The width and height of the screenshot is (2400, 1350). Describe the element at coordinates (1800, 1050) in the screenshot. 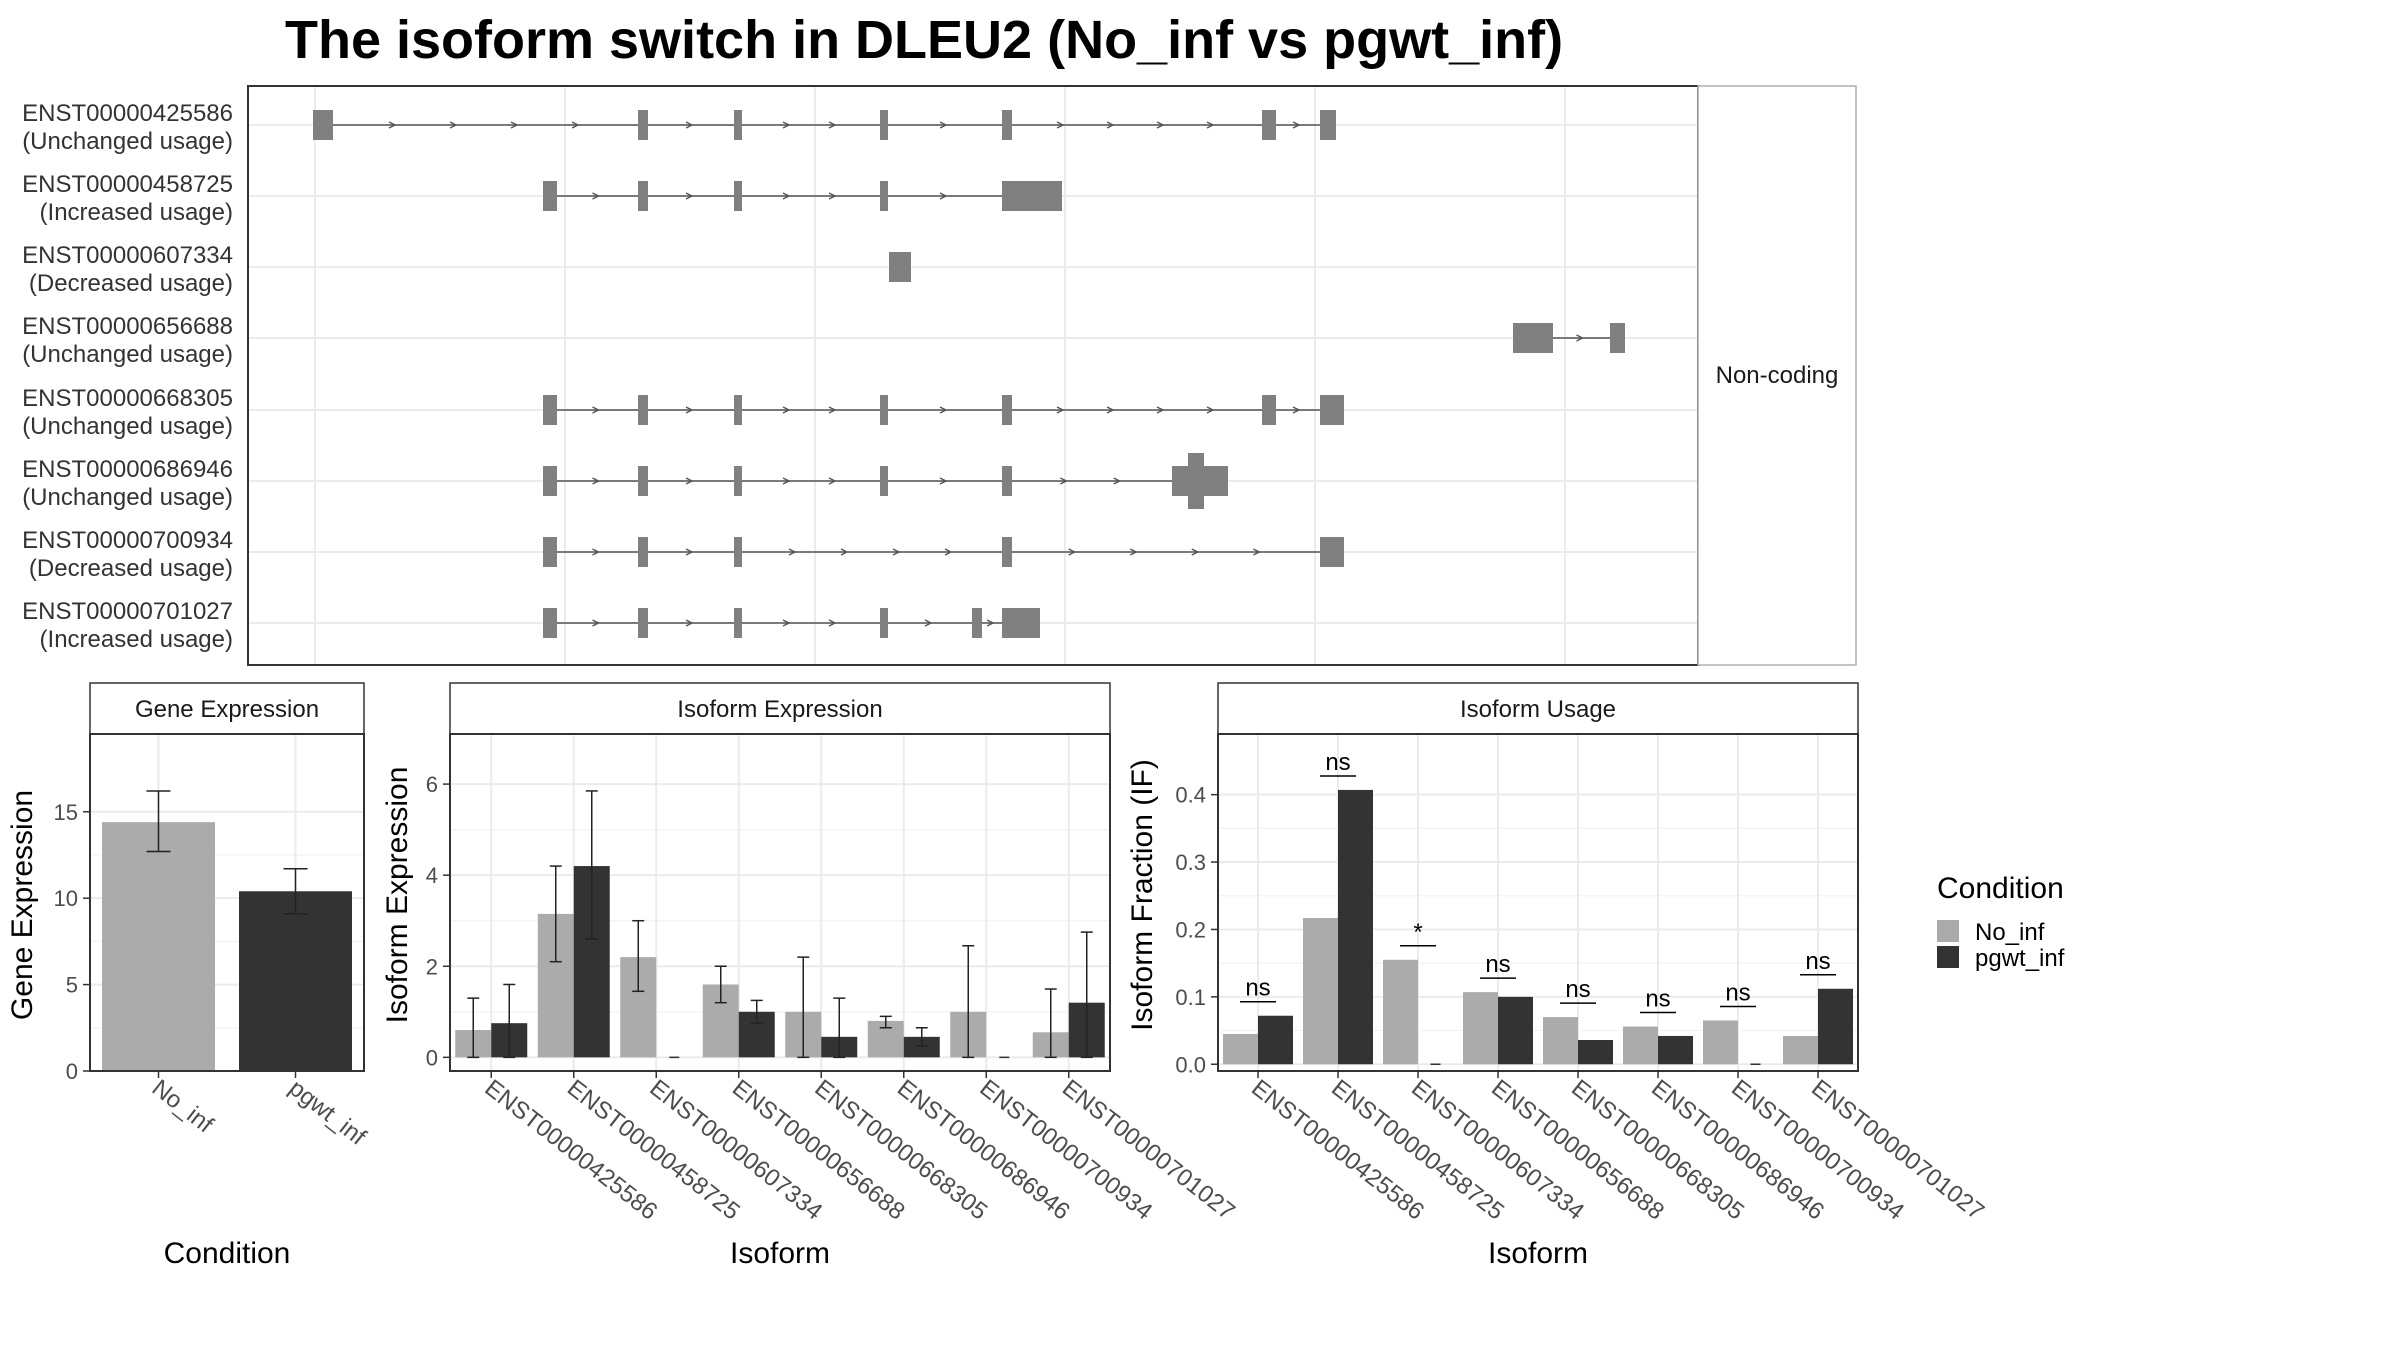

I see `bar-ENST00000701027-No_inf` at that location.